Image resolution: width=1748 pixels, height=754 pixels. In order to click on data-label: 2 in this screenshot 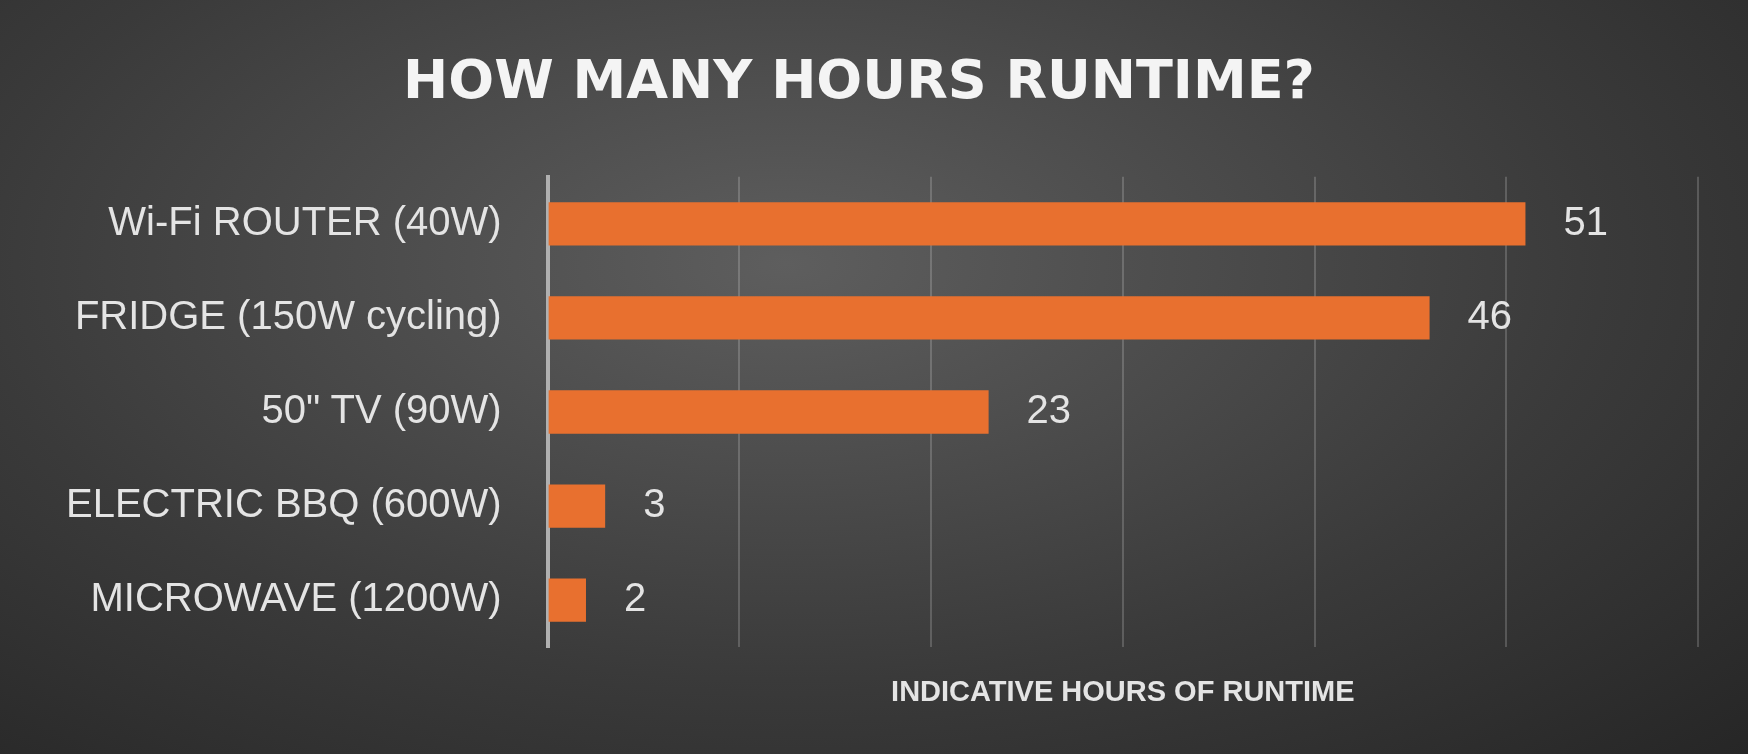, I will do `click(635, 597)`.